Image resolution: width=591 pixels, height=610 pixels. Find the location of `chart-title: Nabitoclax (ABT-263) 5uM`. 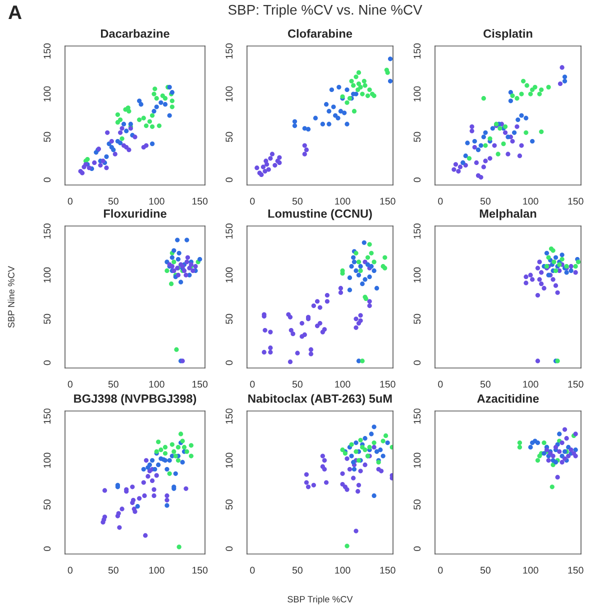

chart-title: Nabitoclax (ABT-263) 5uM is located at coordinates (320, 400).